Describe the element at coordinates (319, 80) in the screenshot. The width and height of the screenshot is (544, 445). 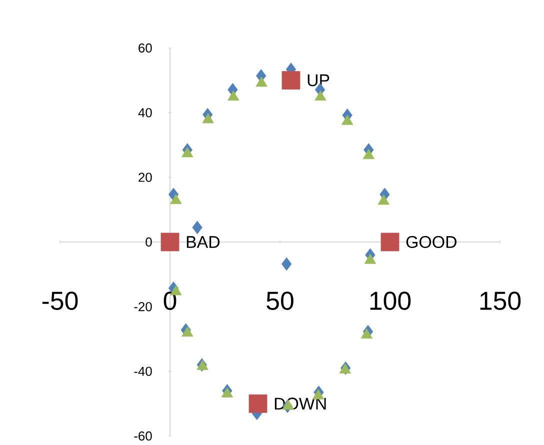
I see `annotation: UP` at that location.